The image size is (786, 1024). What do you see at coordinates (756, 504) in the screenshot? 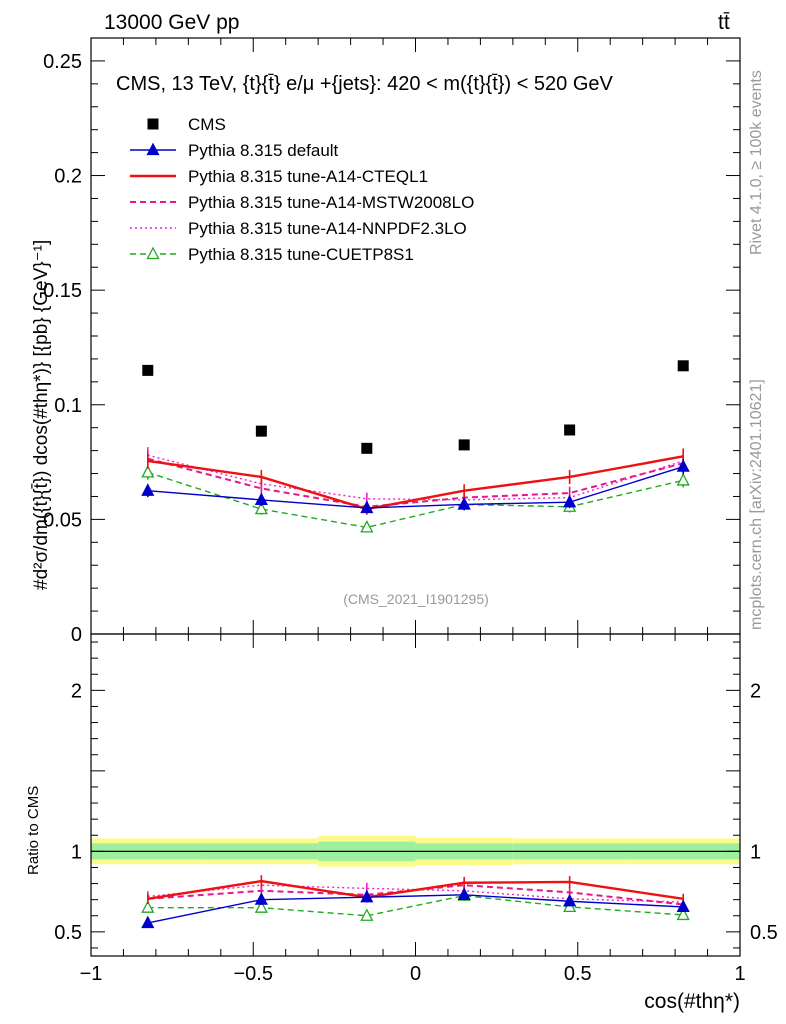
I see `mcplots-label: mcplots.cern.ch [arXiv:2401.10621]` at bounding box center [756, 504].